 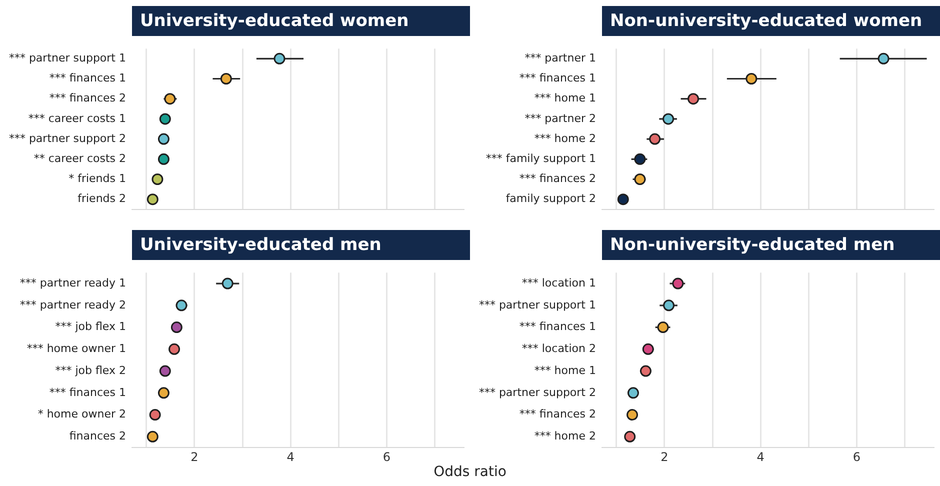 What do you see at coordinates (560, 58) in the screenshot?
I see `y-tick-label: *** partner 1` at bounding box center [560, 58].